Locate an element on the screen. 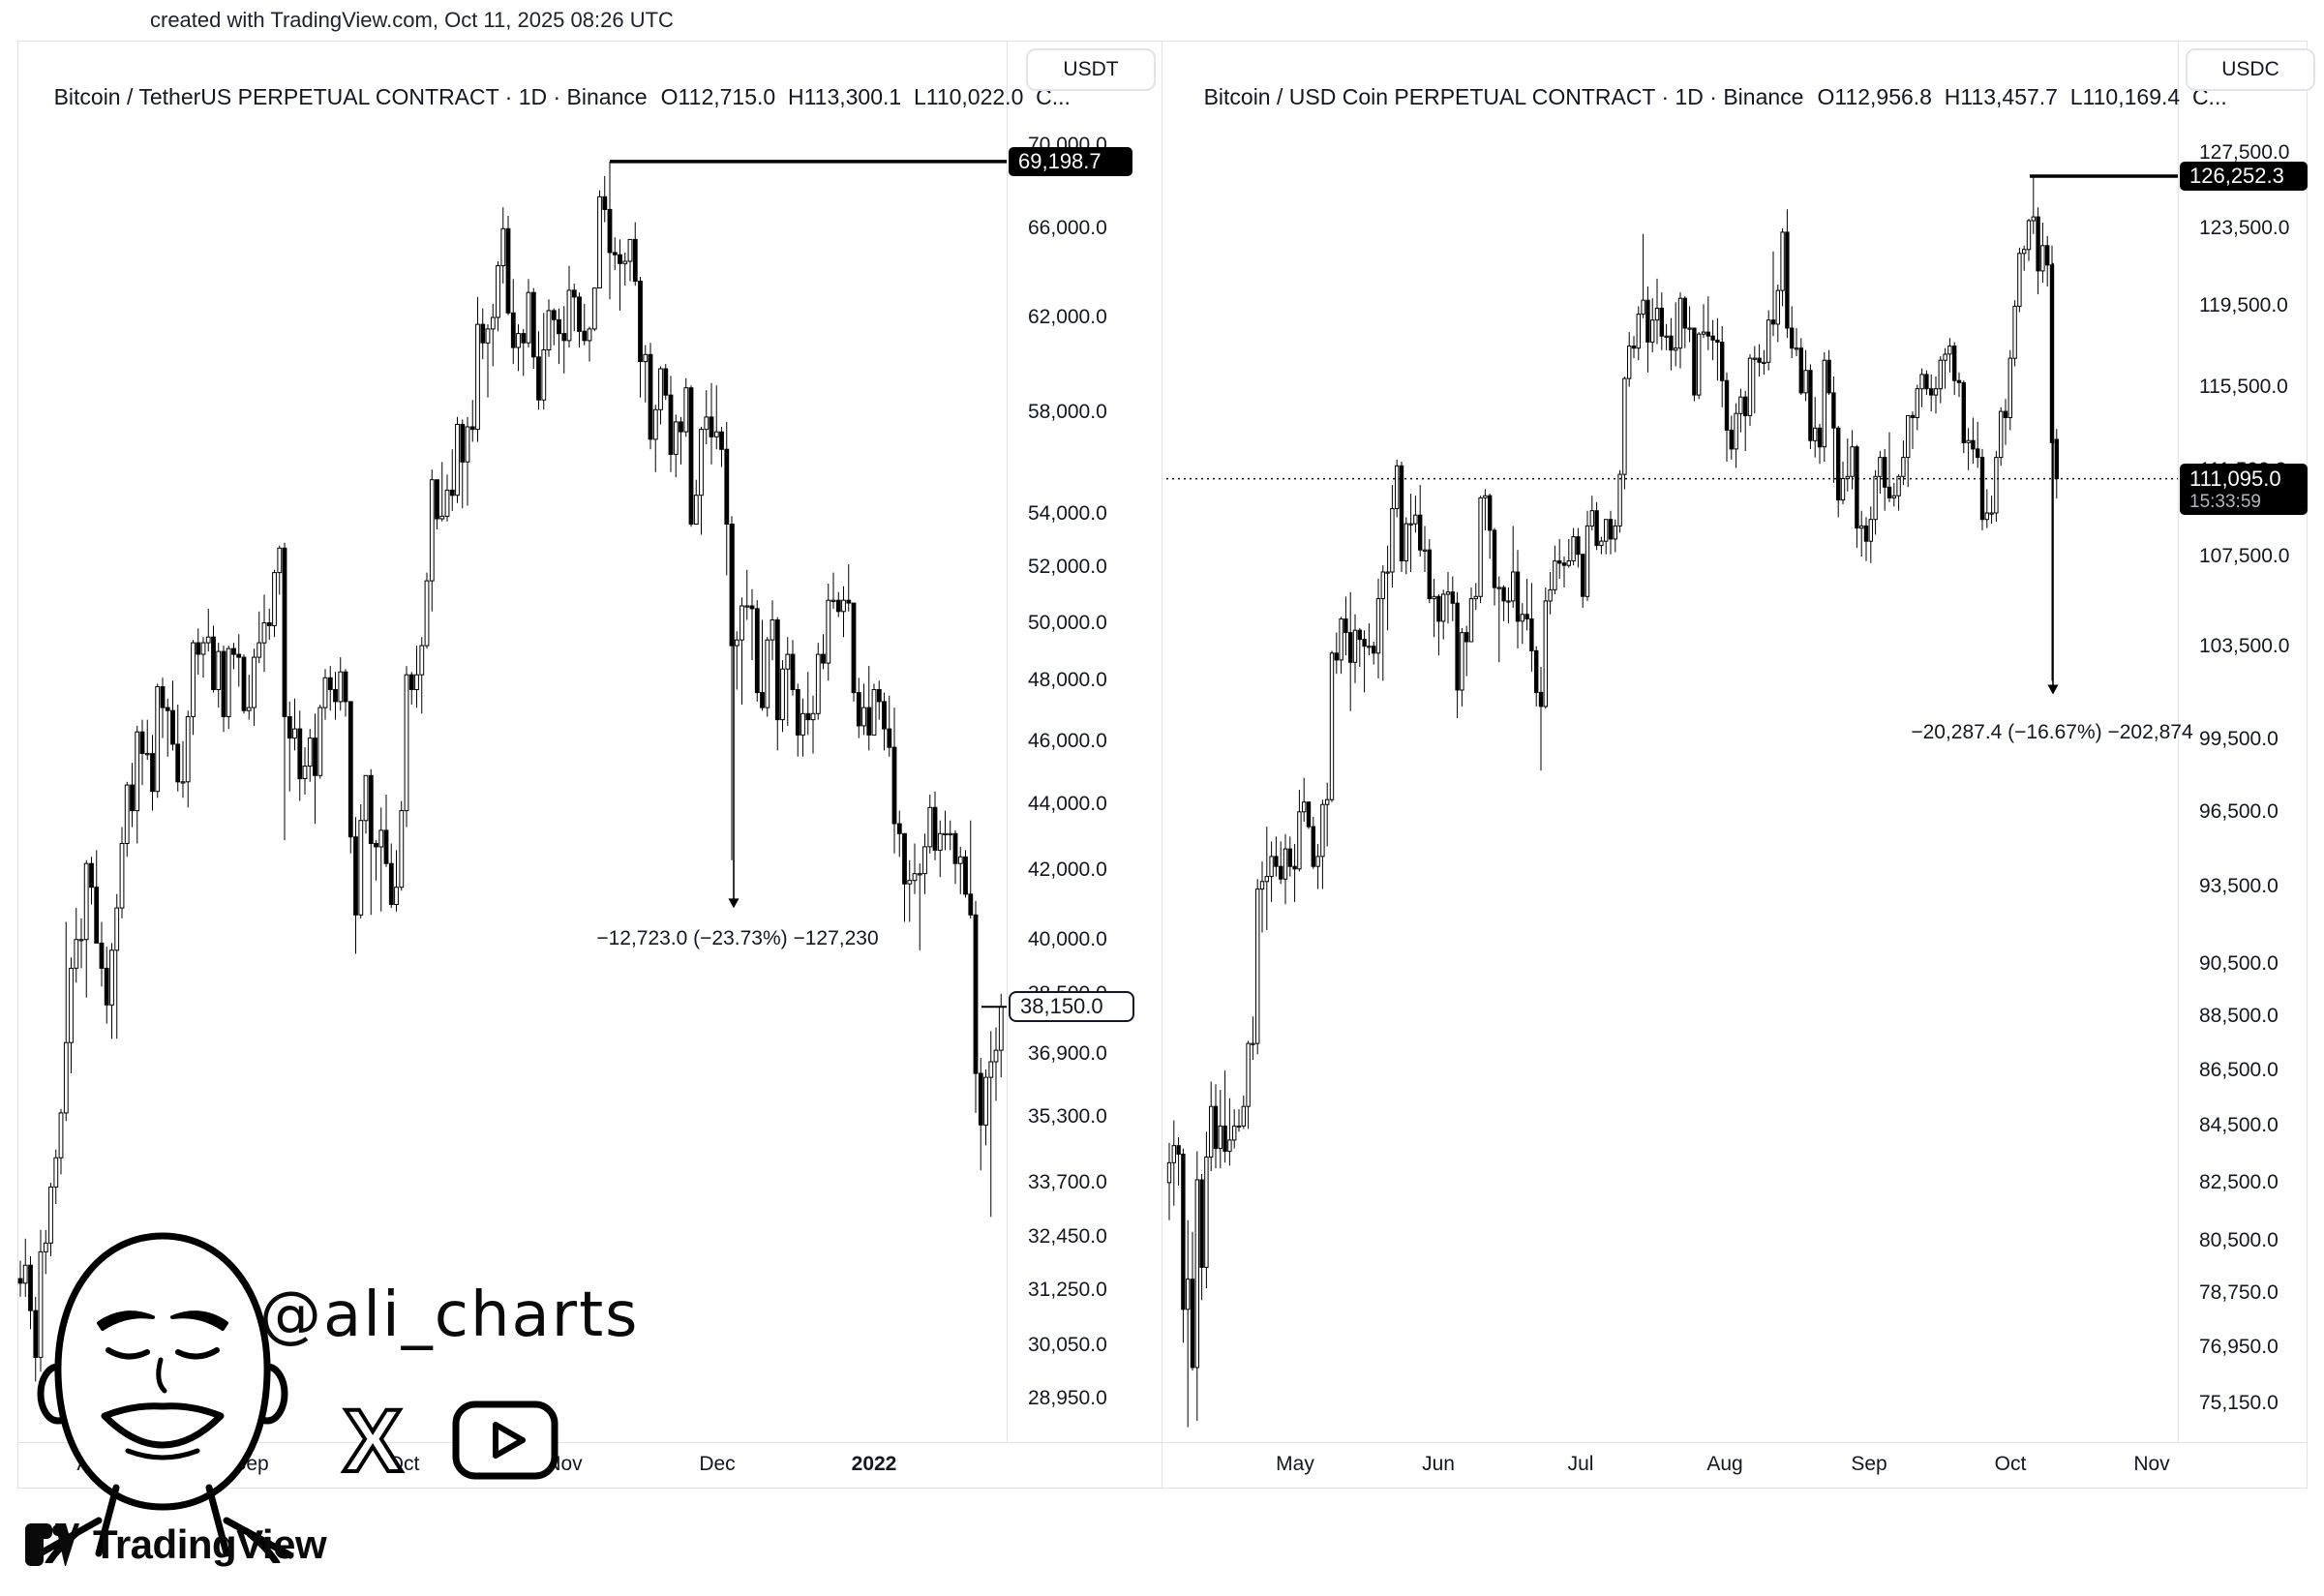 The width and height of the screenshot is (2324, 1596). time-axis-label: Dec is located at coordinates (717, 1464).